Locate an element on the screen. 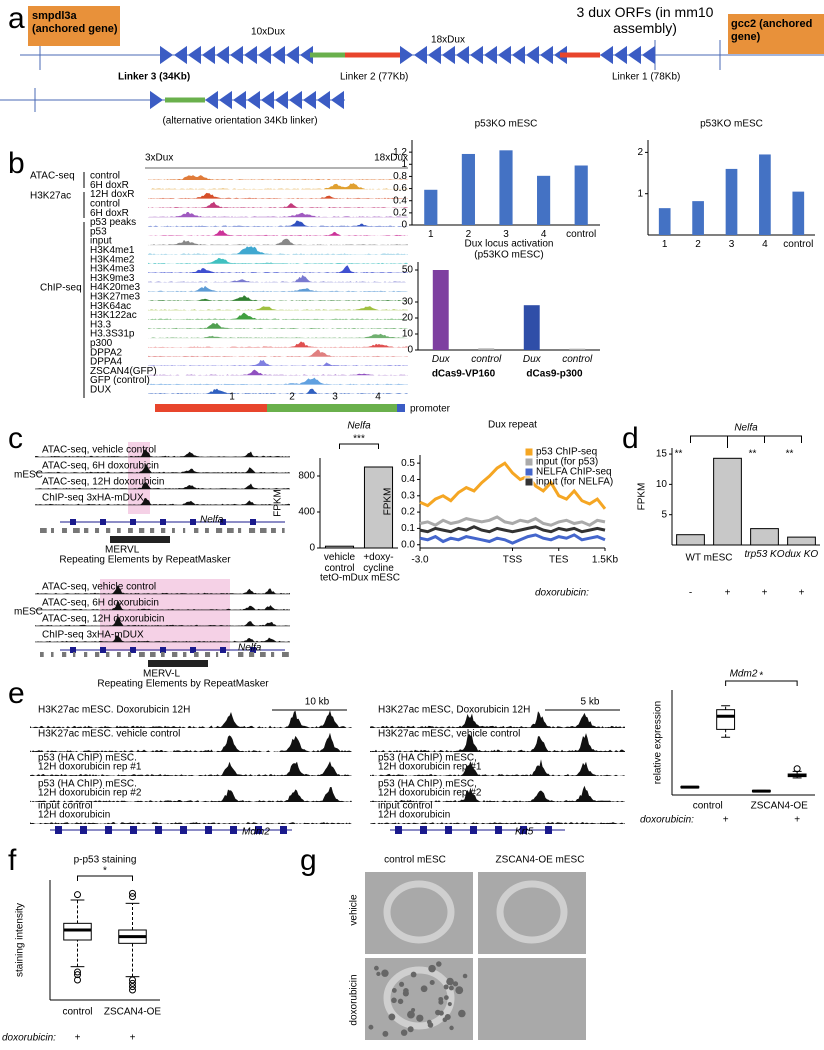 Image resolution: width=824 pixels, height=1050 pixels. label: Linker 1 (78Kb) is located at coordinates (646, 77).